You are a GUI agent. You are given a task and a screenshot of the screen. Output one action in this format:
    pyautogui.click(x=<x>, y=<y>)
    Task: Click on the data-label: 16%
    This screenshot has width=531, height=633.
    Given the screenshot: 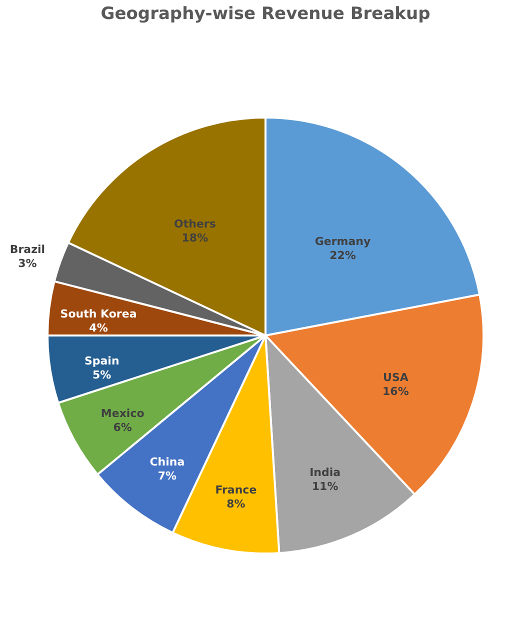 What is the action you would take?
    pyautogui.click(x=395, y=391)
    